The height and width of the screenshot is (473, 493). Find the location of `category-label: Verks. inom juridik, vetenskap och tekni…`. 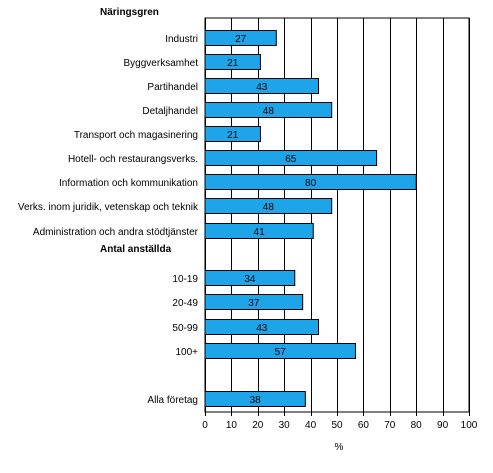

category-label: Verks. inom juridik, vetenskap och tekni… is located at coordinates (108, 207).